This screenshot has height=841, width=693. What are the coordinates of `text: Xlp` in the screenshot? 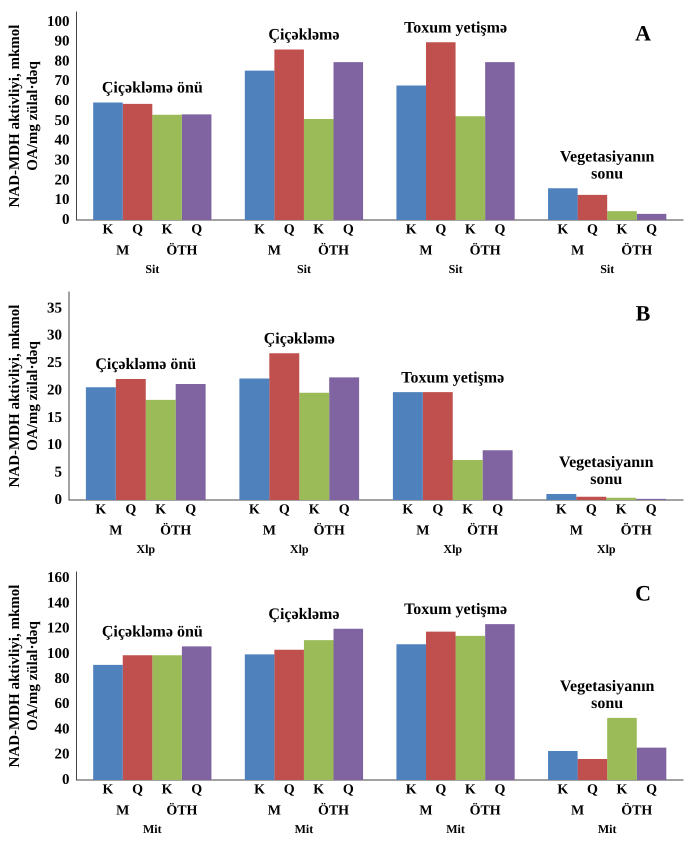 It's located at (146, 549).